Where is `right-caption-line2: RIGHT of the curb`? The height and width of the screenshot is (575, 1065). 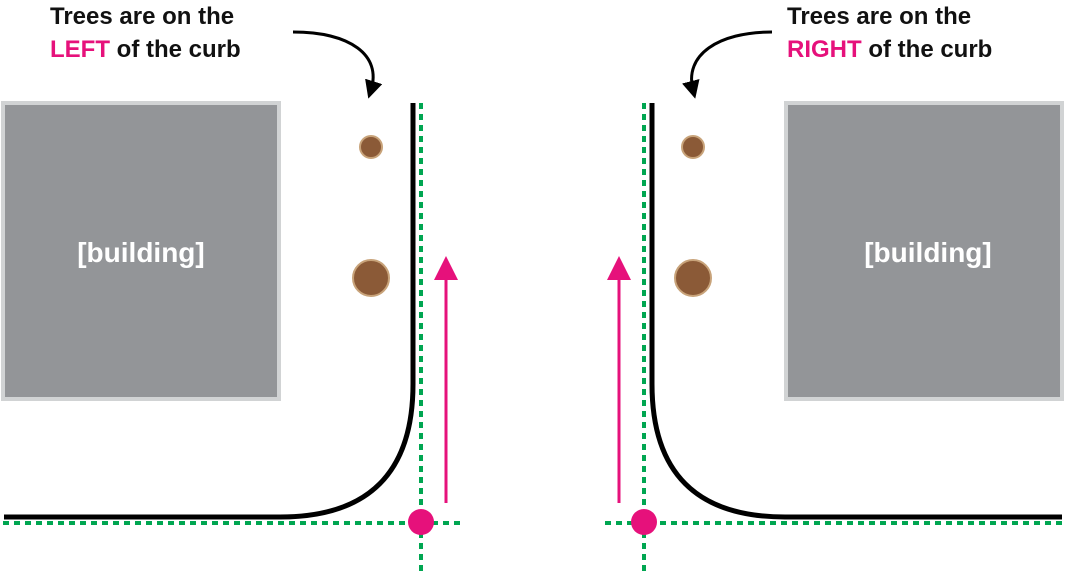 right-caption-line2: RIGHT of the curb is located at coordinates (889, 49).